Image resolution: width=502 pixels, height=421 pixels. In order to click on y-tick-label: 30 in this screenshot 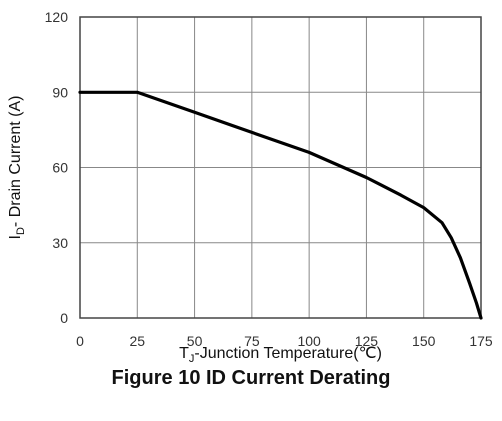, I will do `click(60, 243)`.